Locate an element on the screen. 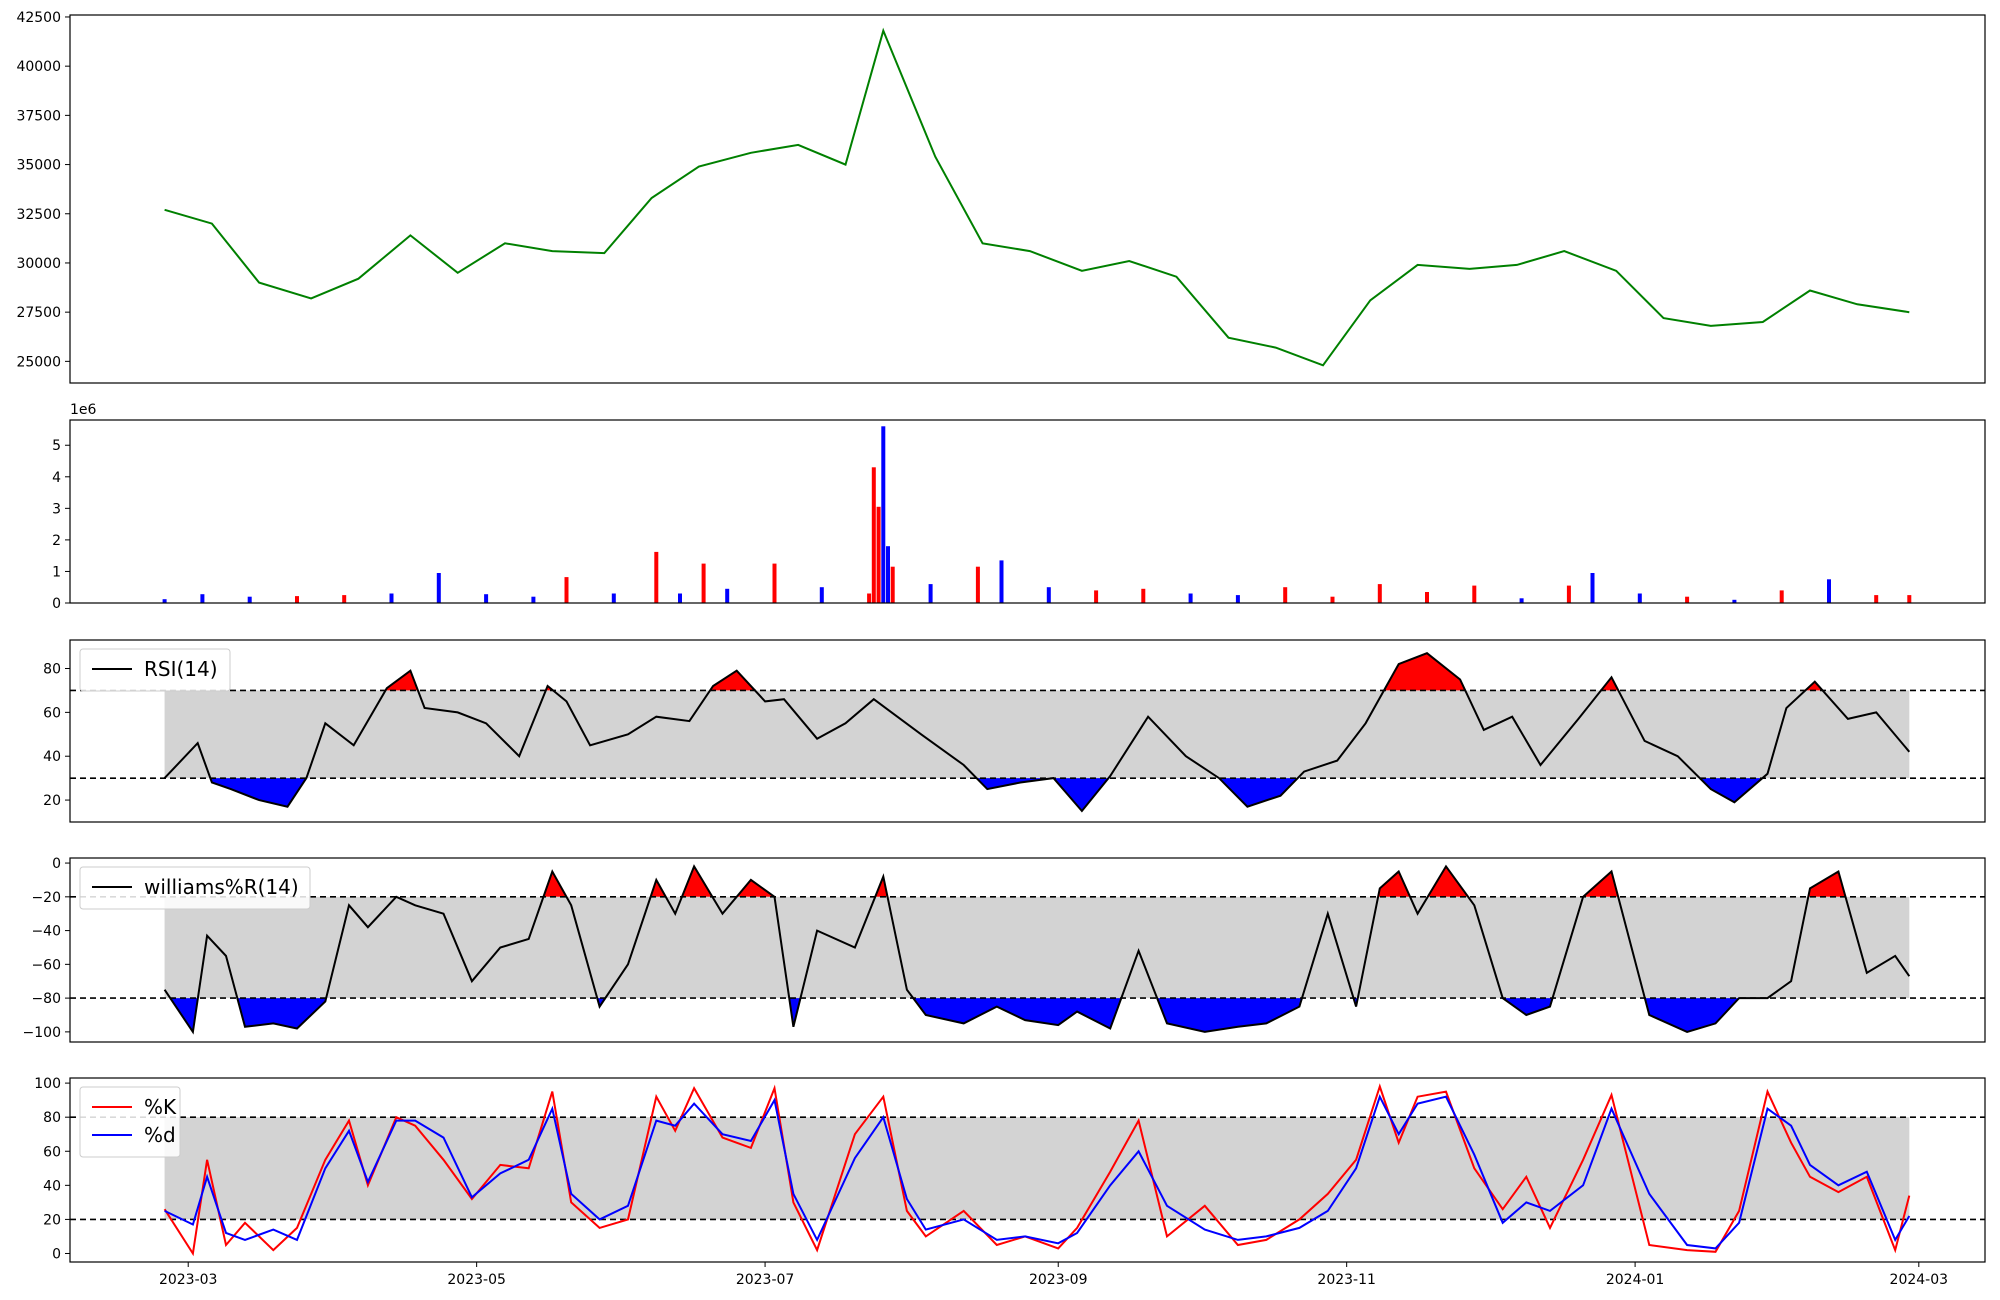 The image size is (2000, 1300). williams-ytick-label: 0 is located at coordinates (56, 864).